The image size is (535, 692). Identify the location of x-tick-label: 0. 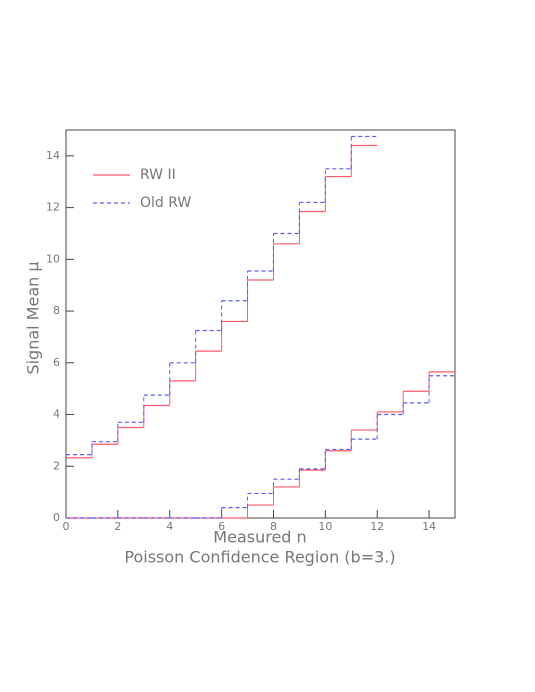
(66, 526).